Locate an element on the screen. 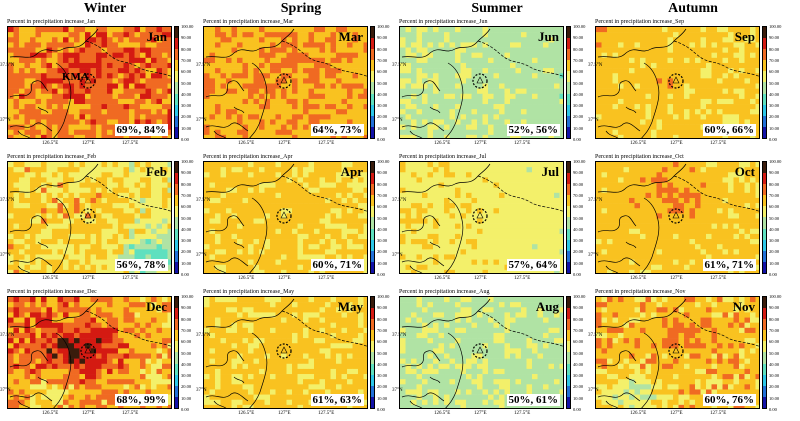 The height and width of the screenshot is (421, 800). season-header-winter: Winter is located at coordinates (105, 8).